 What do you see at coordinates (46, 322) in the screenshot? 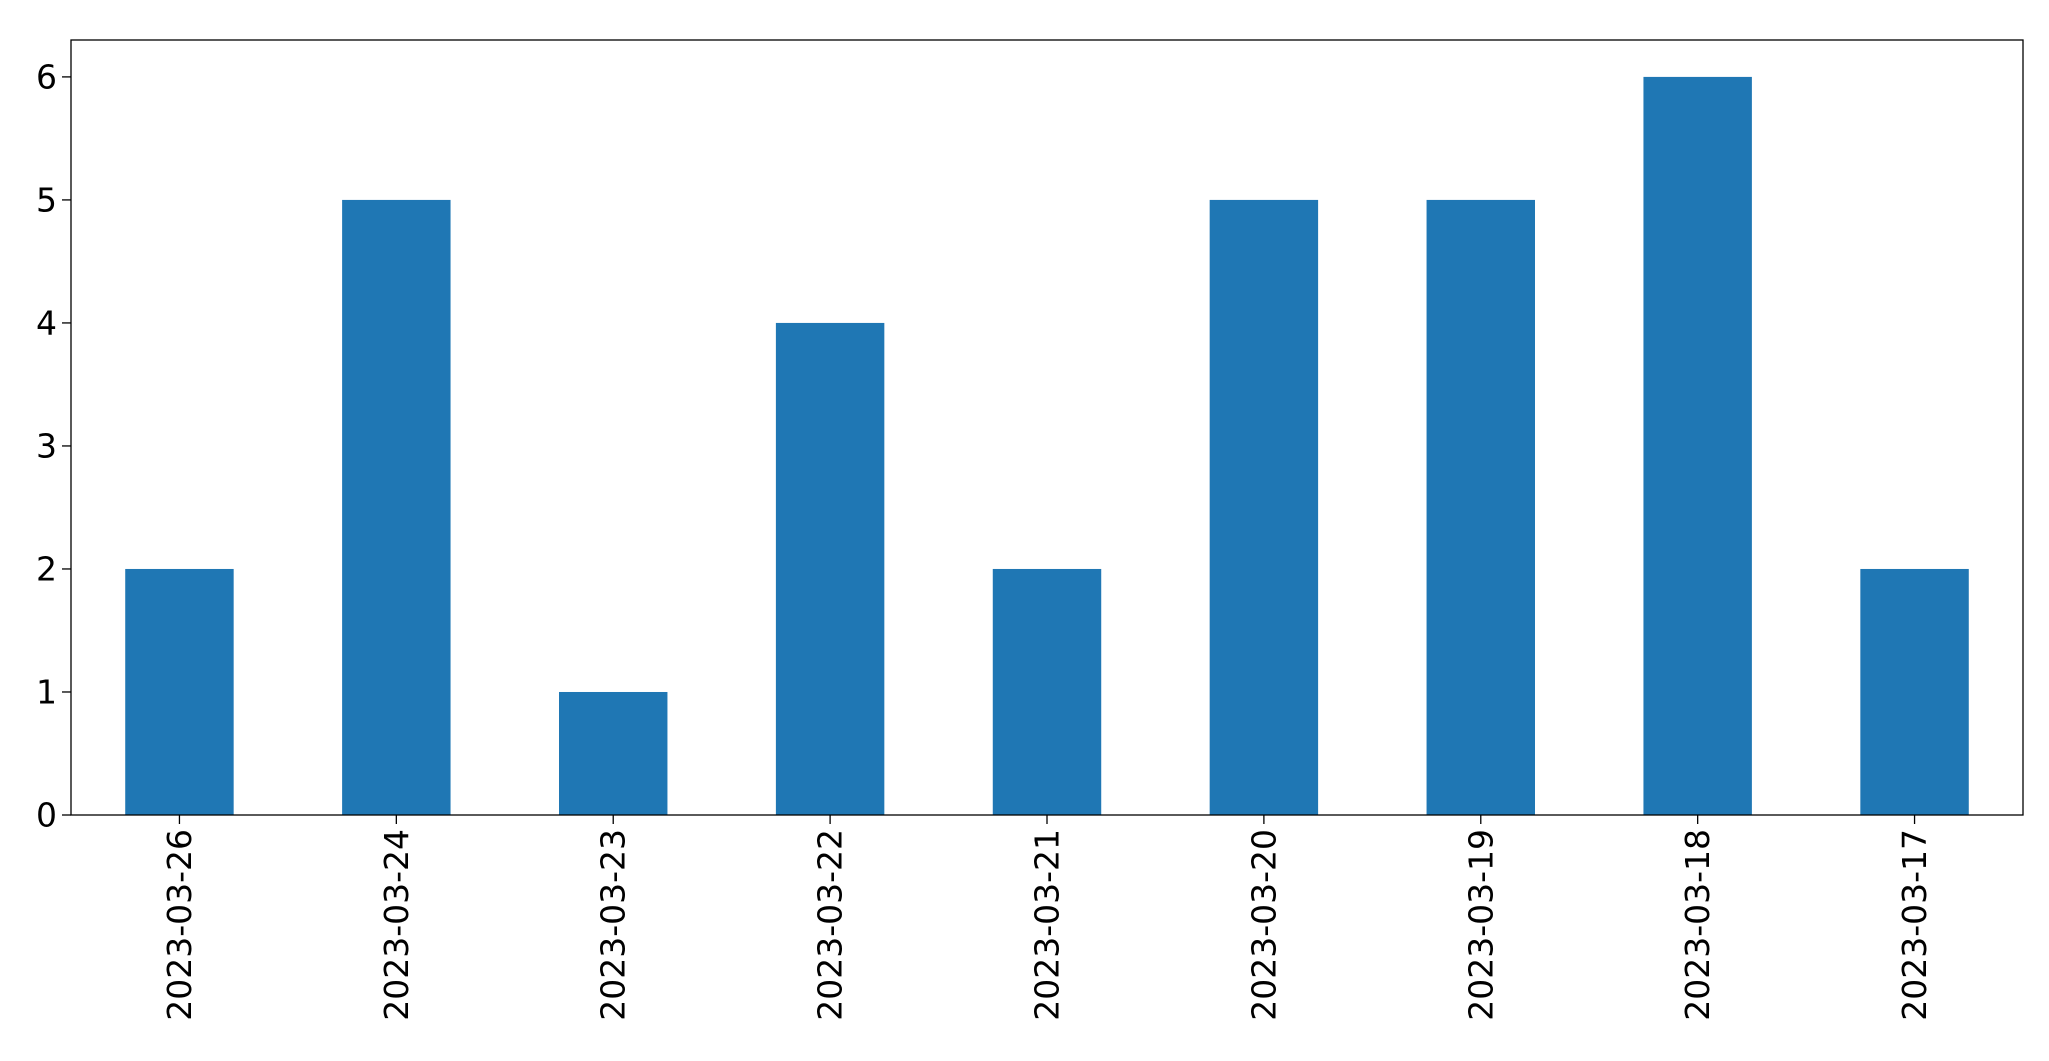
I see `y-tick-label: 4` at bounding box center [46, 322].